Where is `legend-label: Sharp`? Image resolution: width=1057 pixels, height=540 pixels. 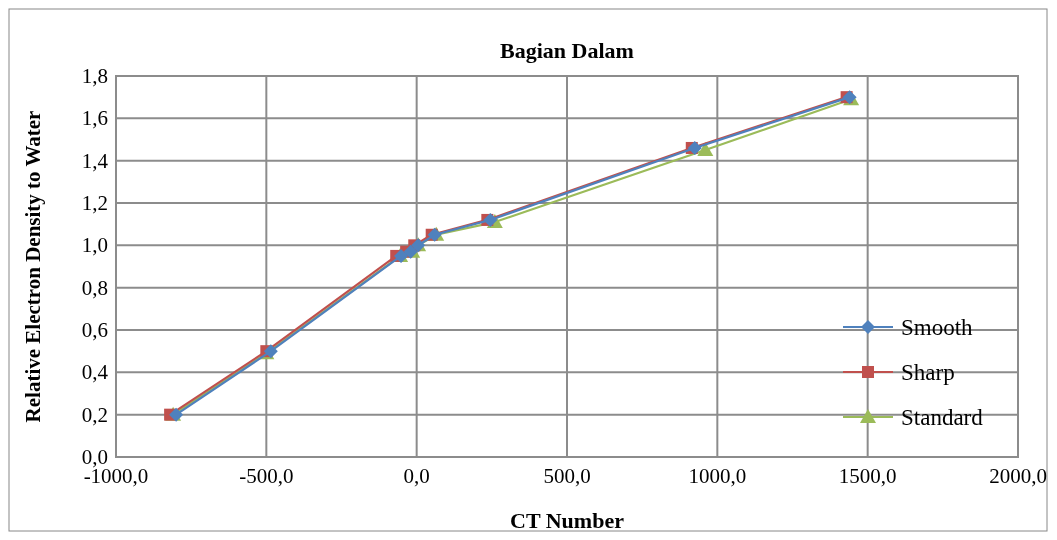 legend-label: Sharp is located at coordinates (928, 372).